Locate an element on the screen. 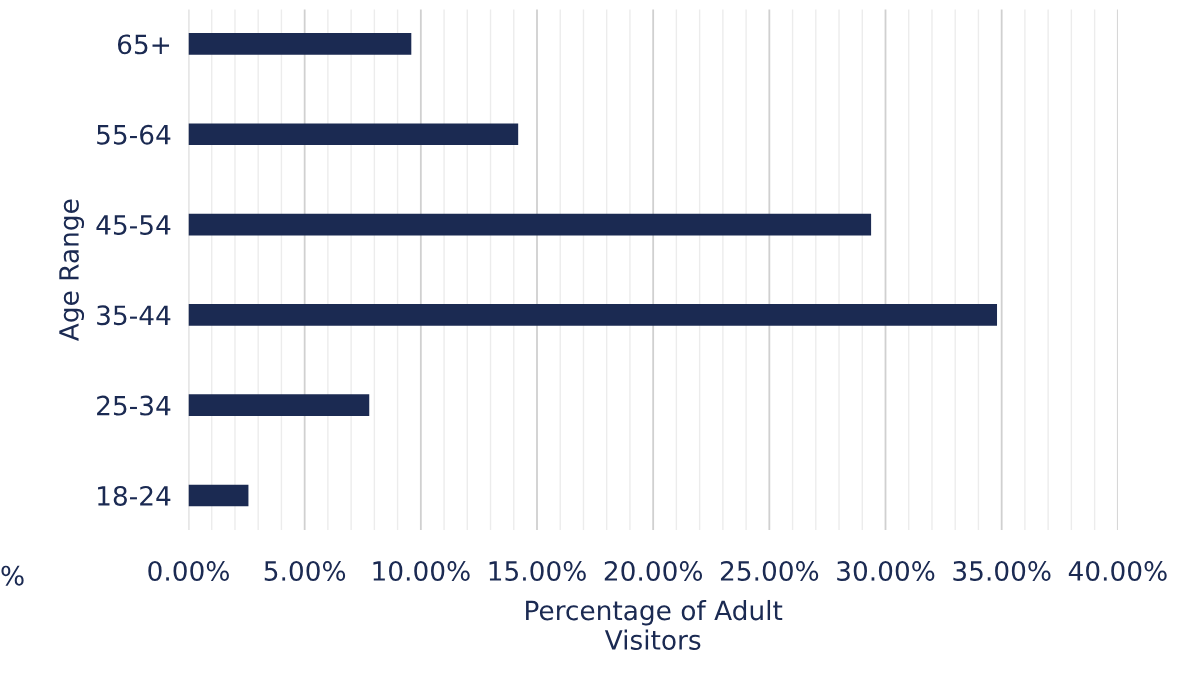 The image size is (1193, 676). y-tick-label: 18-24 is located at coordinates (134, 495).